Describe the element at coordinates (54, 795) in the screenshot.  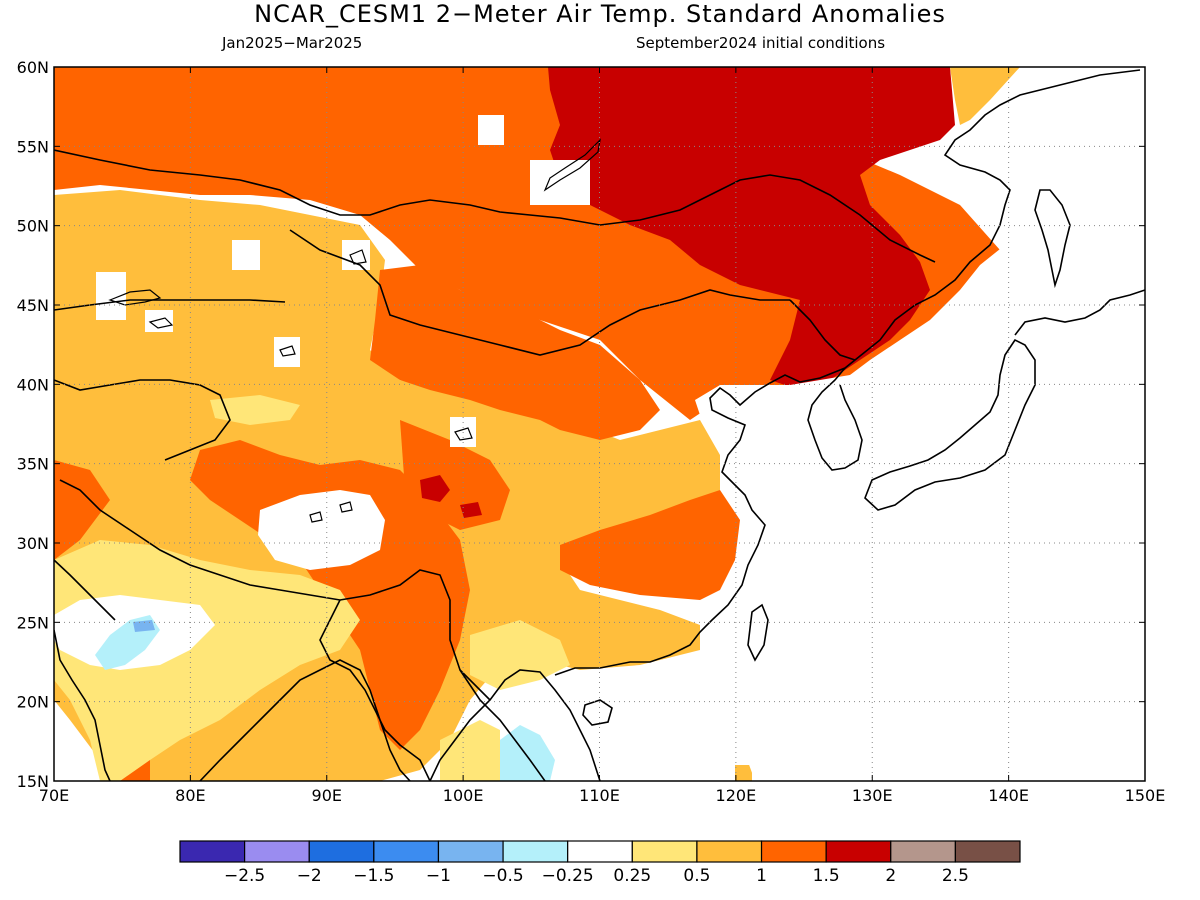
I see `lon-tick-label: 70E` at that location.